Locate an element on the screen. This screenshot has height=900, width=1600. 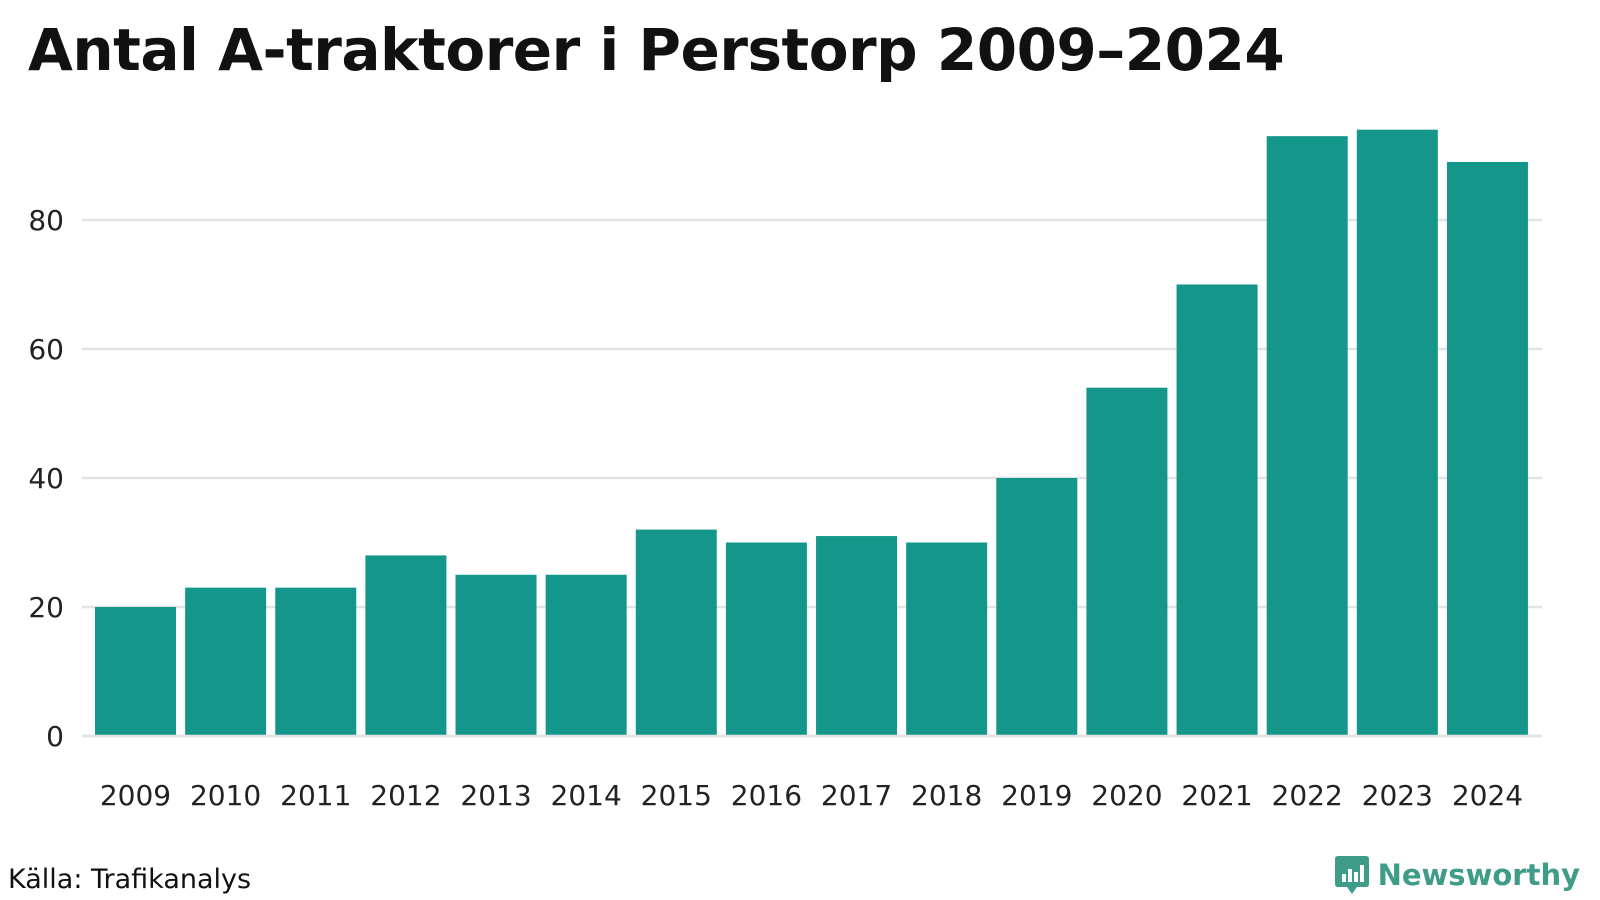
x-tick-label: 2020 is located at coordinates (1126, 795).